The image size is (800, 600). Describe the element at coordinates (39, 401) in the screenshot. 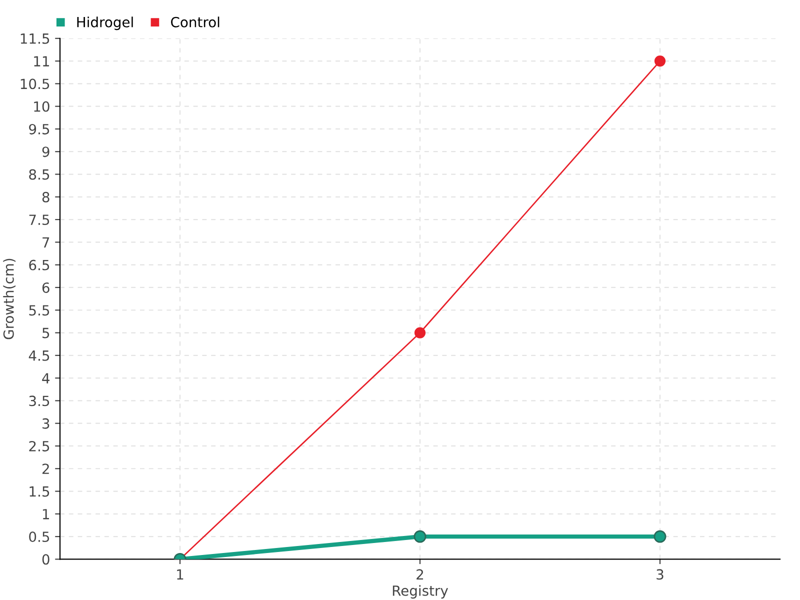

I see `y-tick-label: 3.5` at that location.